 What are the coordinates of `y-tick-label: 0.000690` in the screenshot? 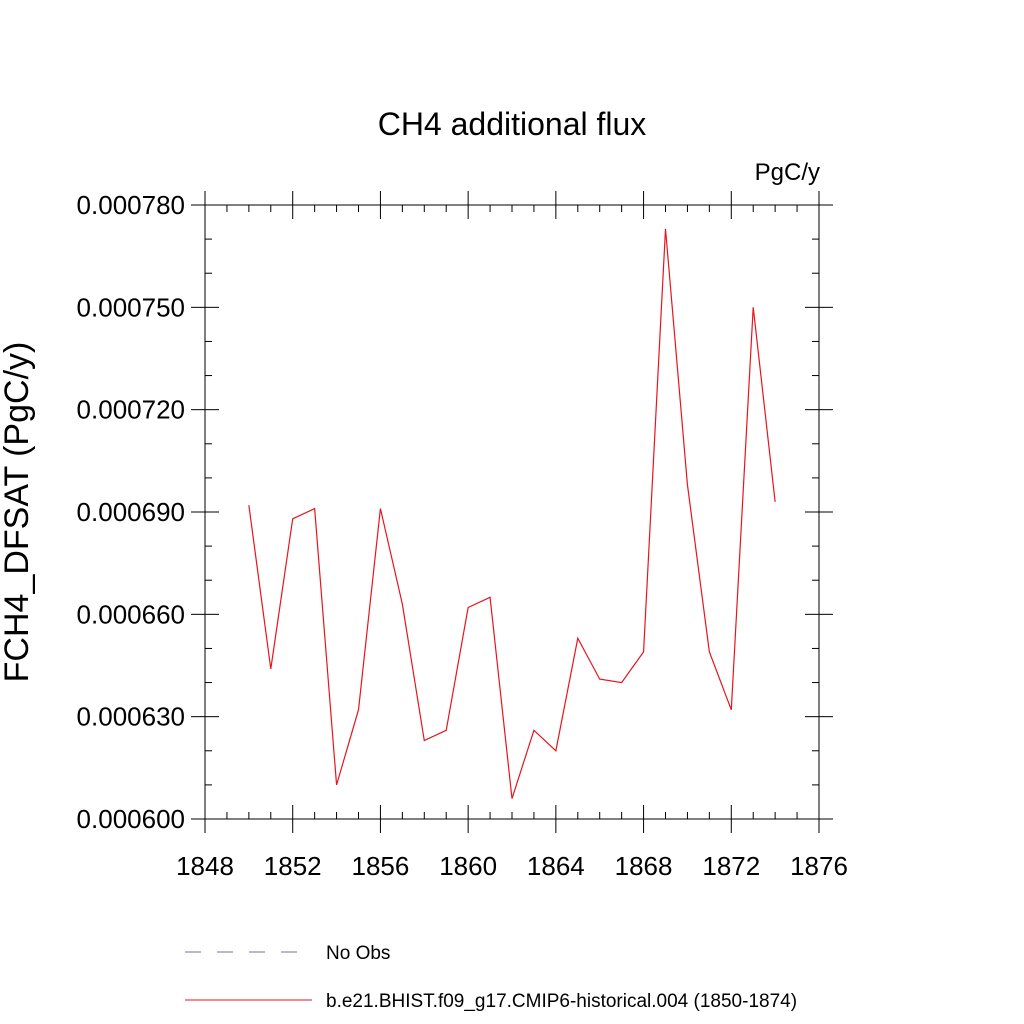 It's located at (131, 512).